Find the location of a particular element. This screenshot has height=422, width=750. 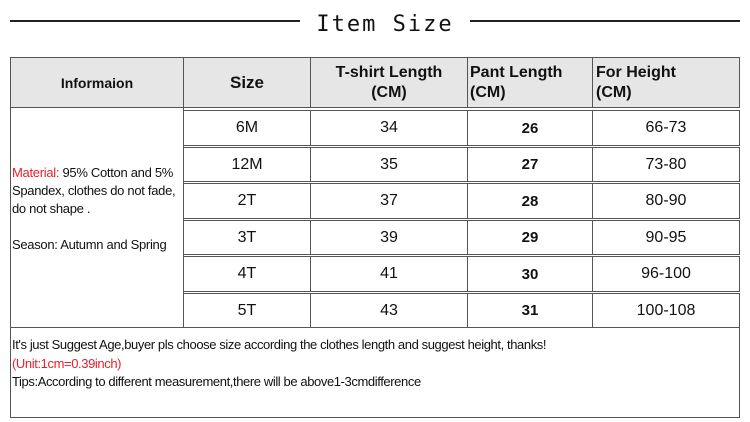

table-cell-height: 66-73 is located at coordinates (666, 128).